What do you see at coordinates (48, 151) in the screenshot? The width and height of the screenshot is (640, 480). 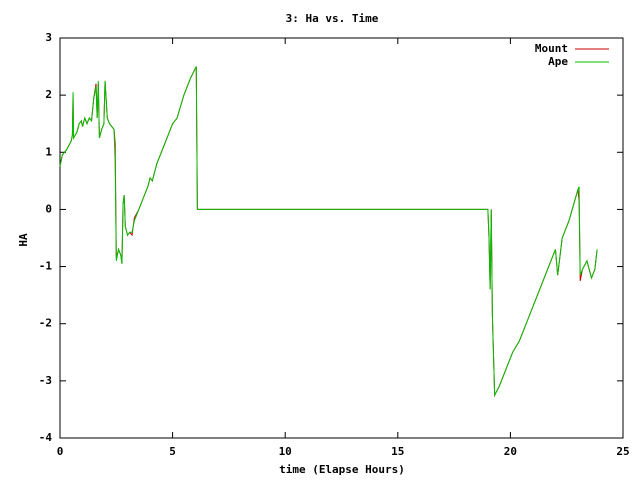 I see `y-tick-label: 1` at bounding box center [48, 151].